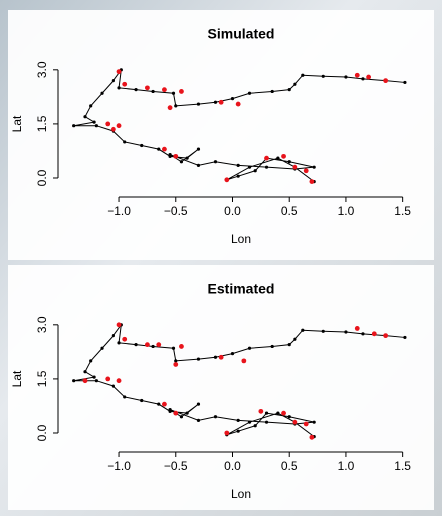 The image size is (442, 516). What do you see at coordinates (346, 211) in the screenshot?
I see `x-tick-label: 1.0` at bounding box center [346, 211].